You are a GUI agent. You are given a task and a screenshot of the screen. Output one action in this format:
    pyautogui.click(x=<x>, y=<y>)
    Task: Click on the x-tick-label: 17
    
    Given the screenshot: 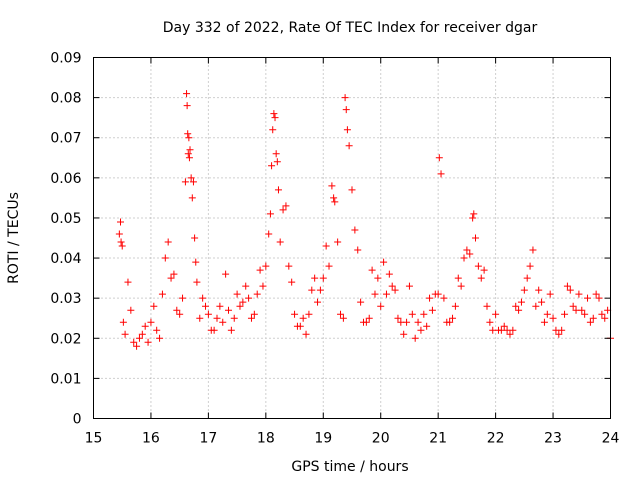 What is the action you would take?
    pyautogui.click(x=208, y=439)
    